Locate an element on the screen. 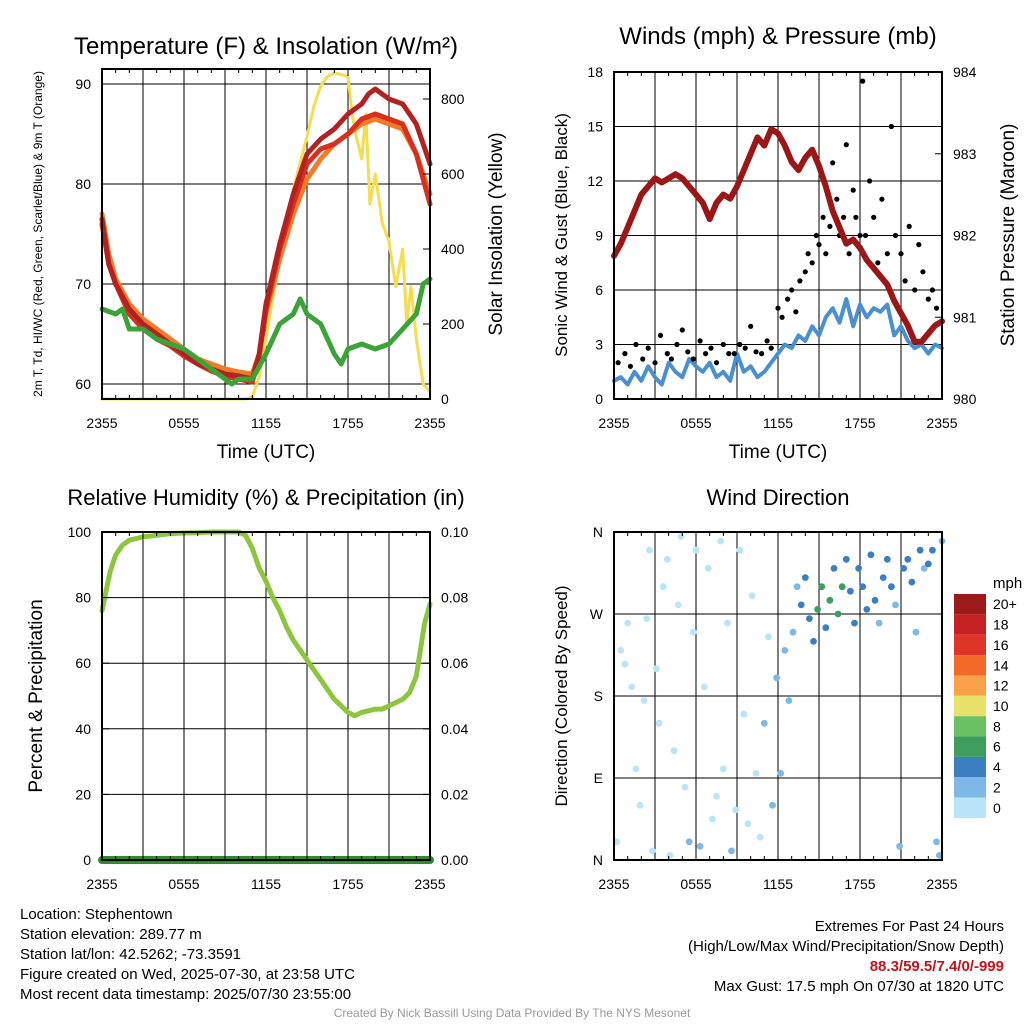  colorbar-title: mph is located at coordinates (1007, 583).